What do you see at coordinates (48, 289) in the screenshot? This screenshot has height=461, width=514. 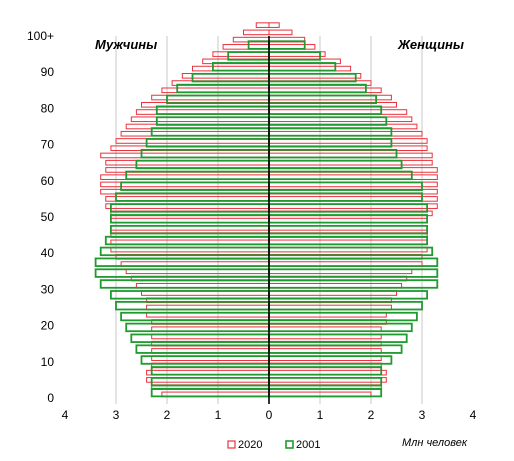 I see `y-tick-label: 30` at bounding box center [48, 289].